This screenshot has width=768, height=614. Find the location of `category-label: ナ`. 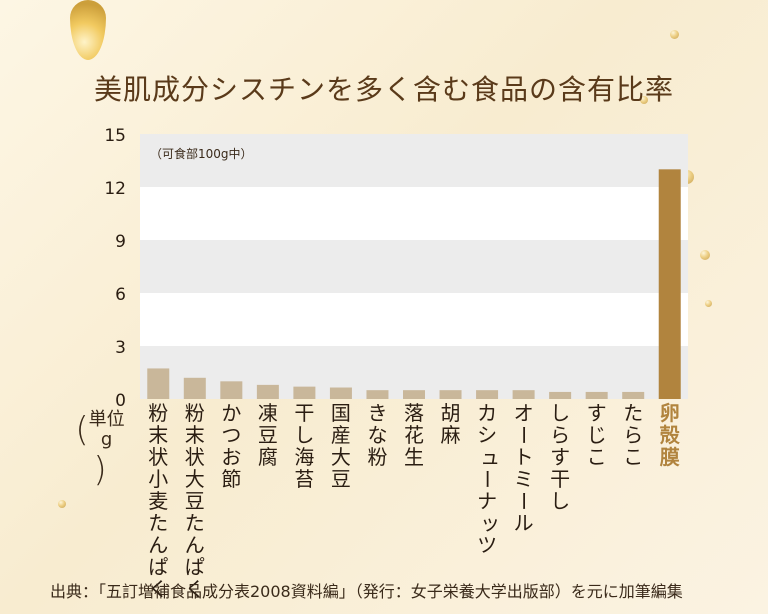

category-label: ナ is located at coordinates (487, 501).